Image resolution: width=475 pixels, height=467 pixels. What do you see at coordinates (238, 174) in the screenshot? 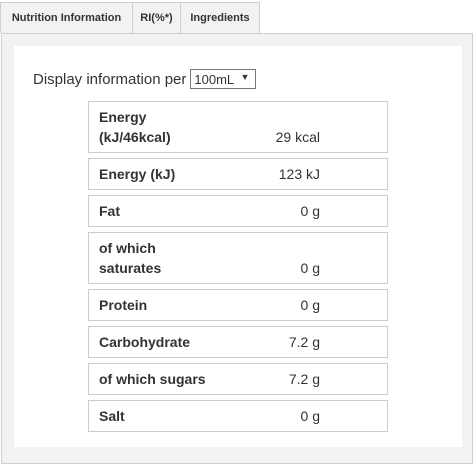
I see `nutrient-row-energy-kj: Energy (kJ) 123 kJ` at bounding box center [238, 174].